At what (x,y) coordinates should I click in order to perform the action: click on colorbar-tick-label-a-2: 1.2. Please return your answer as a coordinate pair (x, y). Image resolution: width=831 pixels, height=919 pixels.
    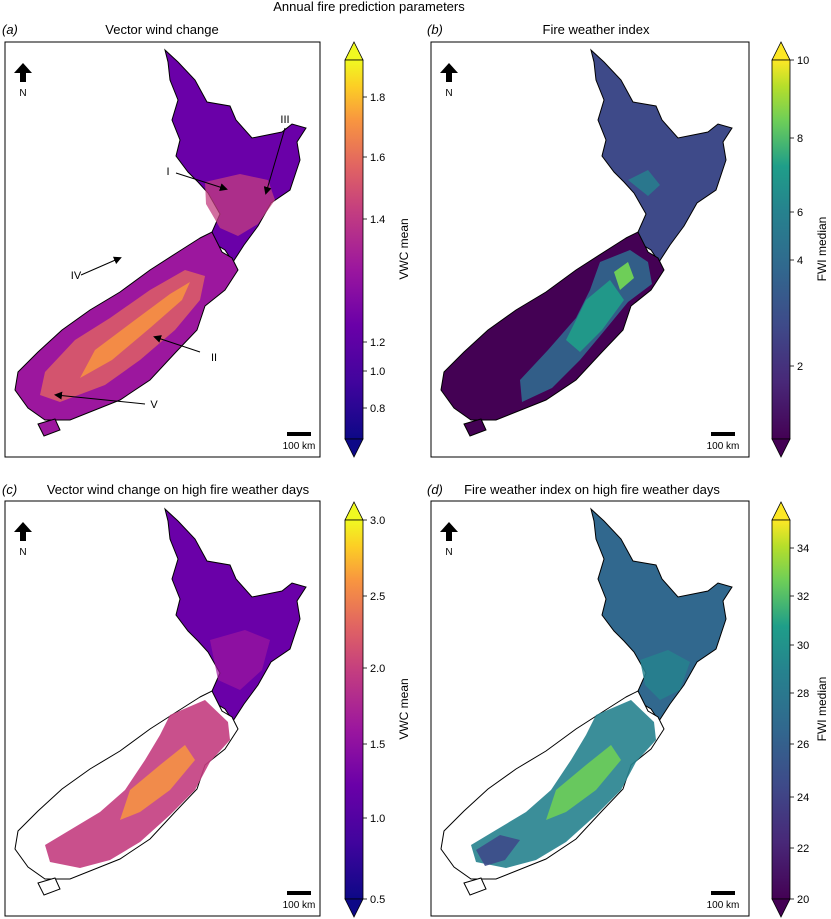
    Looking at the image, I should click on (377, 343).